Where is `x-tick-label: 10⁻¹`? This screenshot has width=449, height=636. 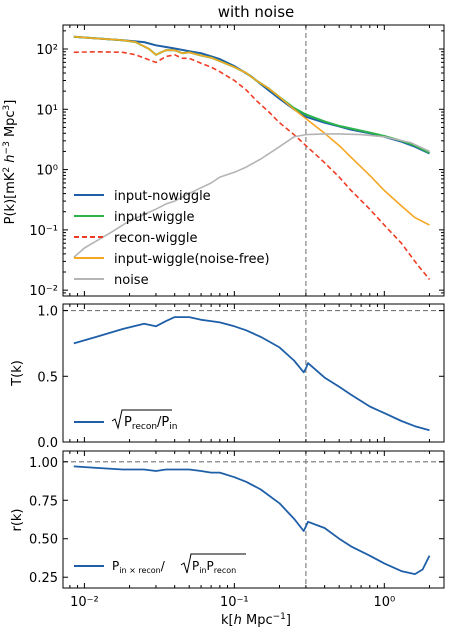
x-tick-label: 10⁻¹ is located at coordinates (234, 602).